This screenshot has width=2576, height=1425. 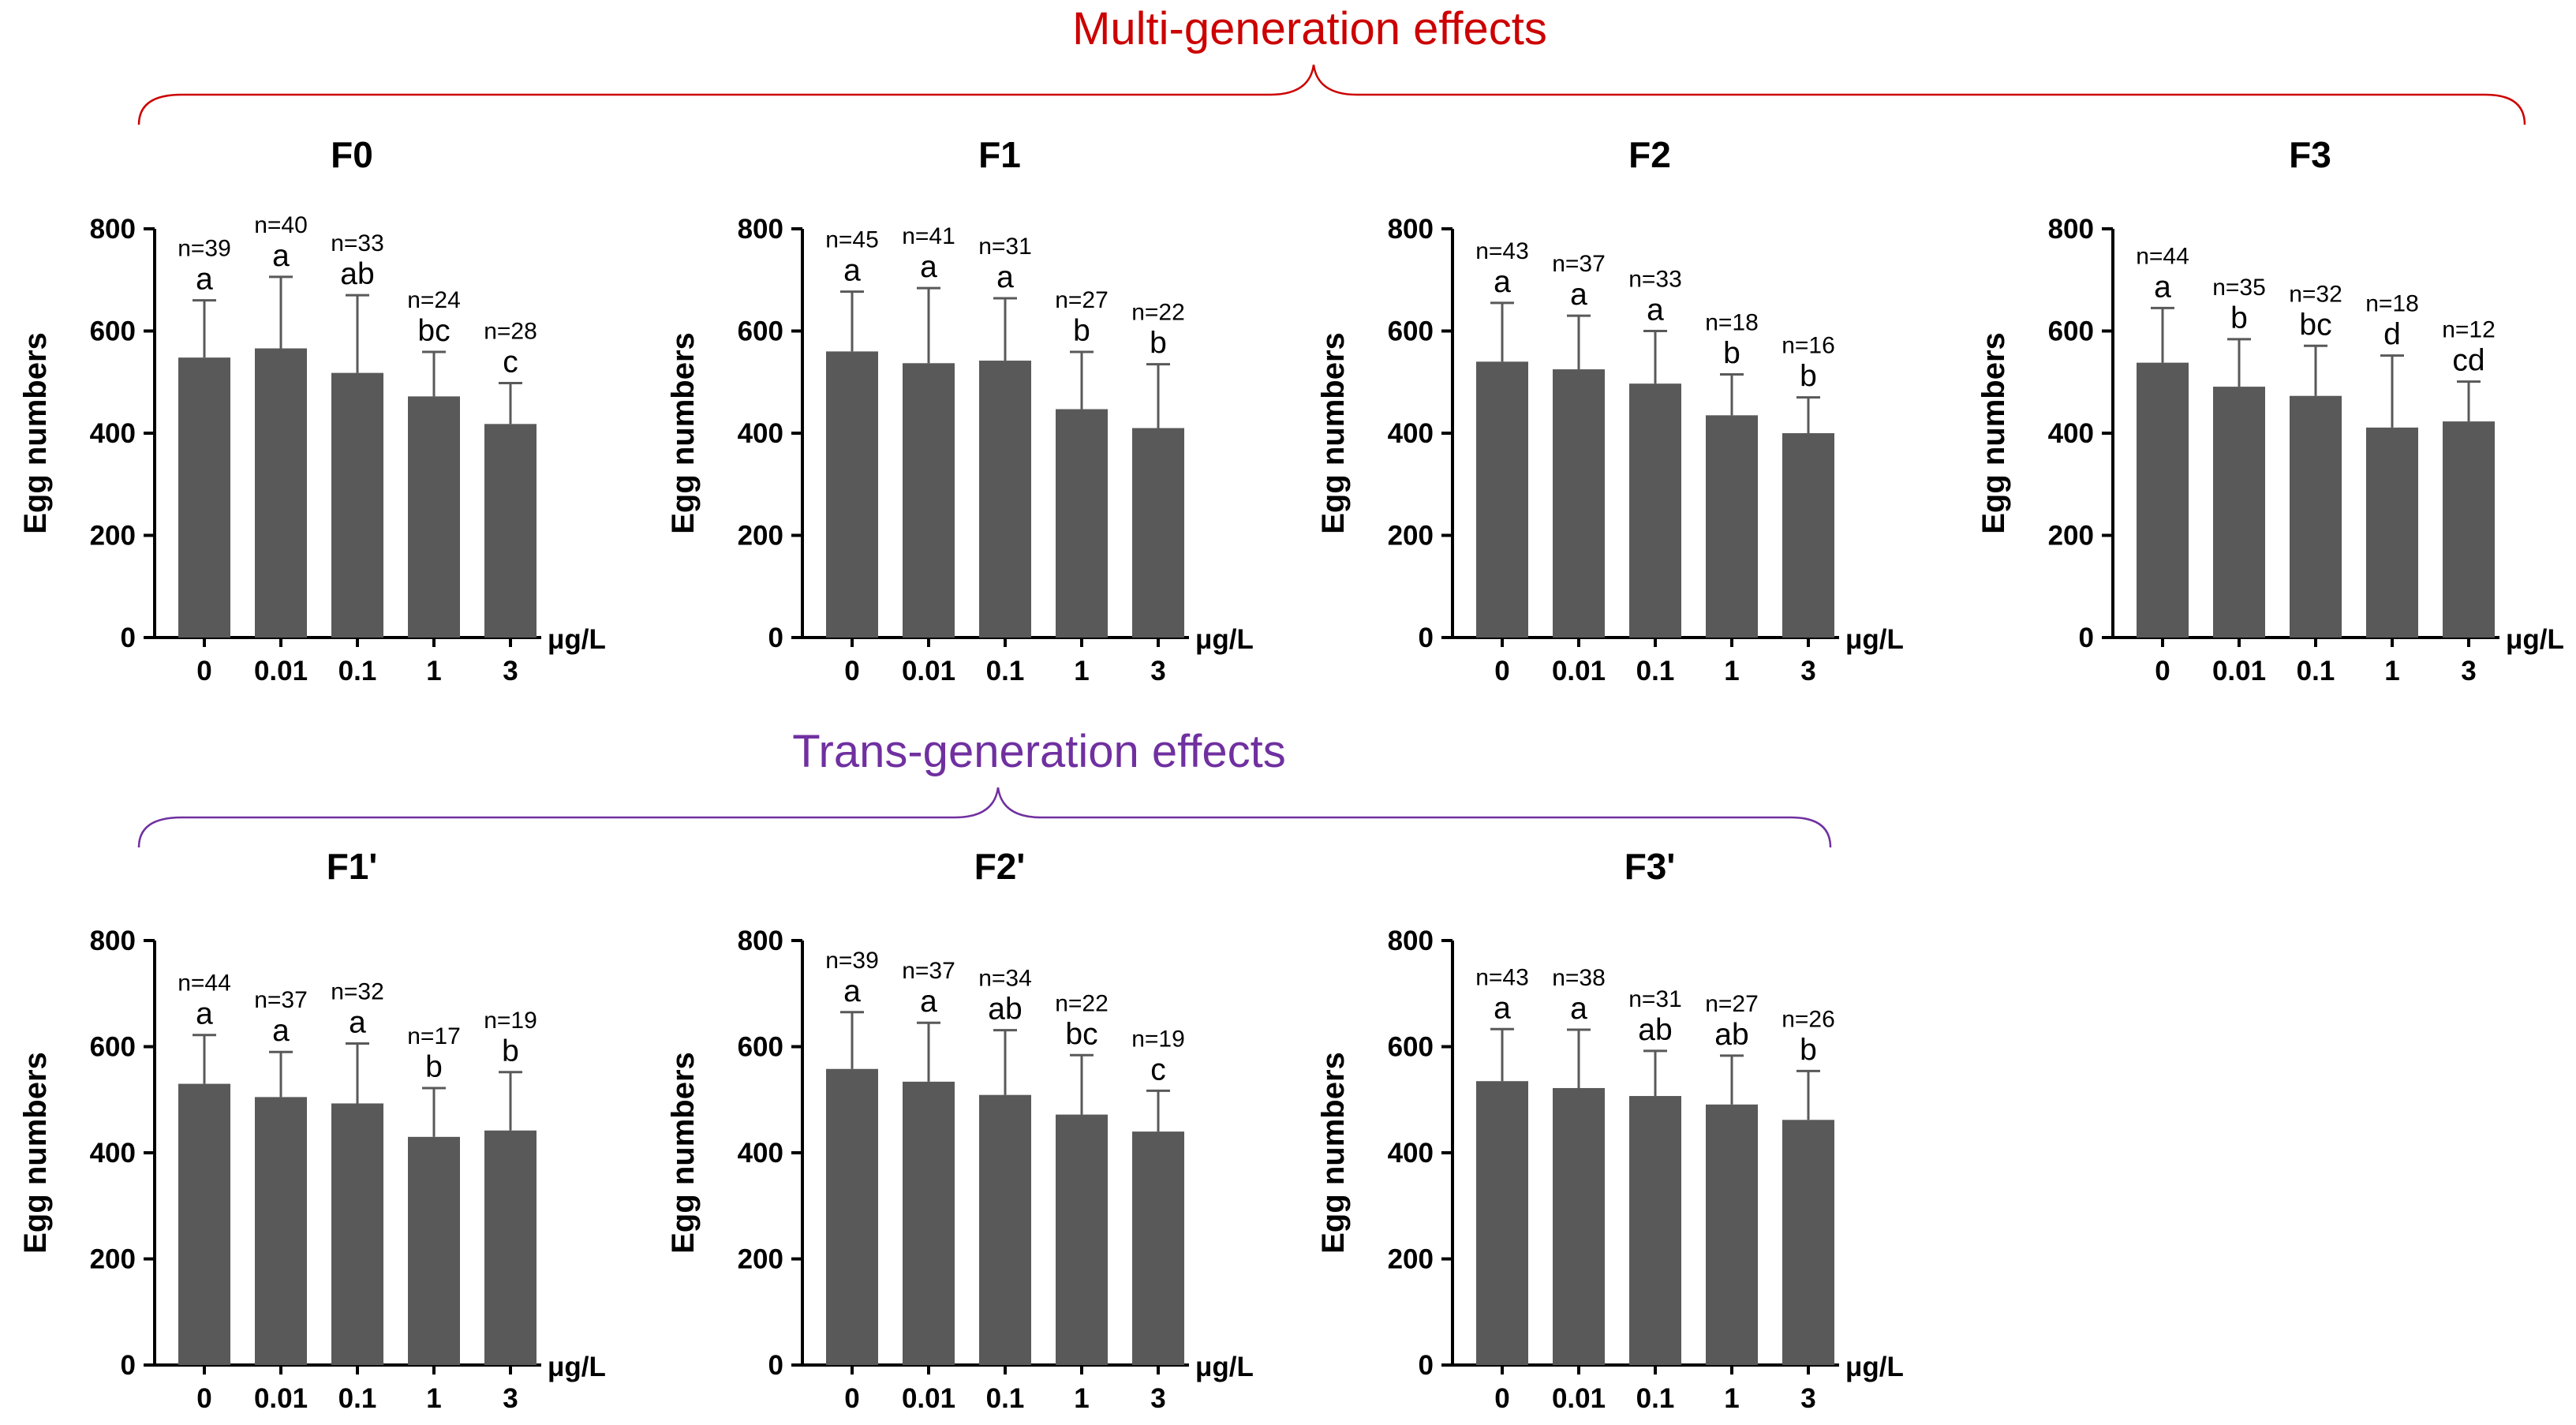 I want to click on sample-size-label: n=38, so click(x=1579, y=978).